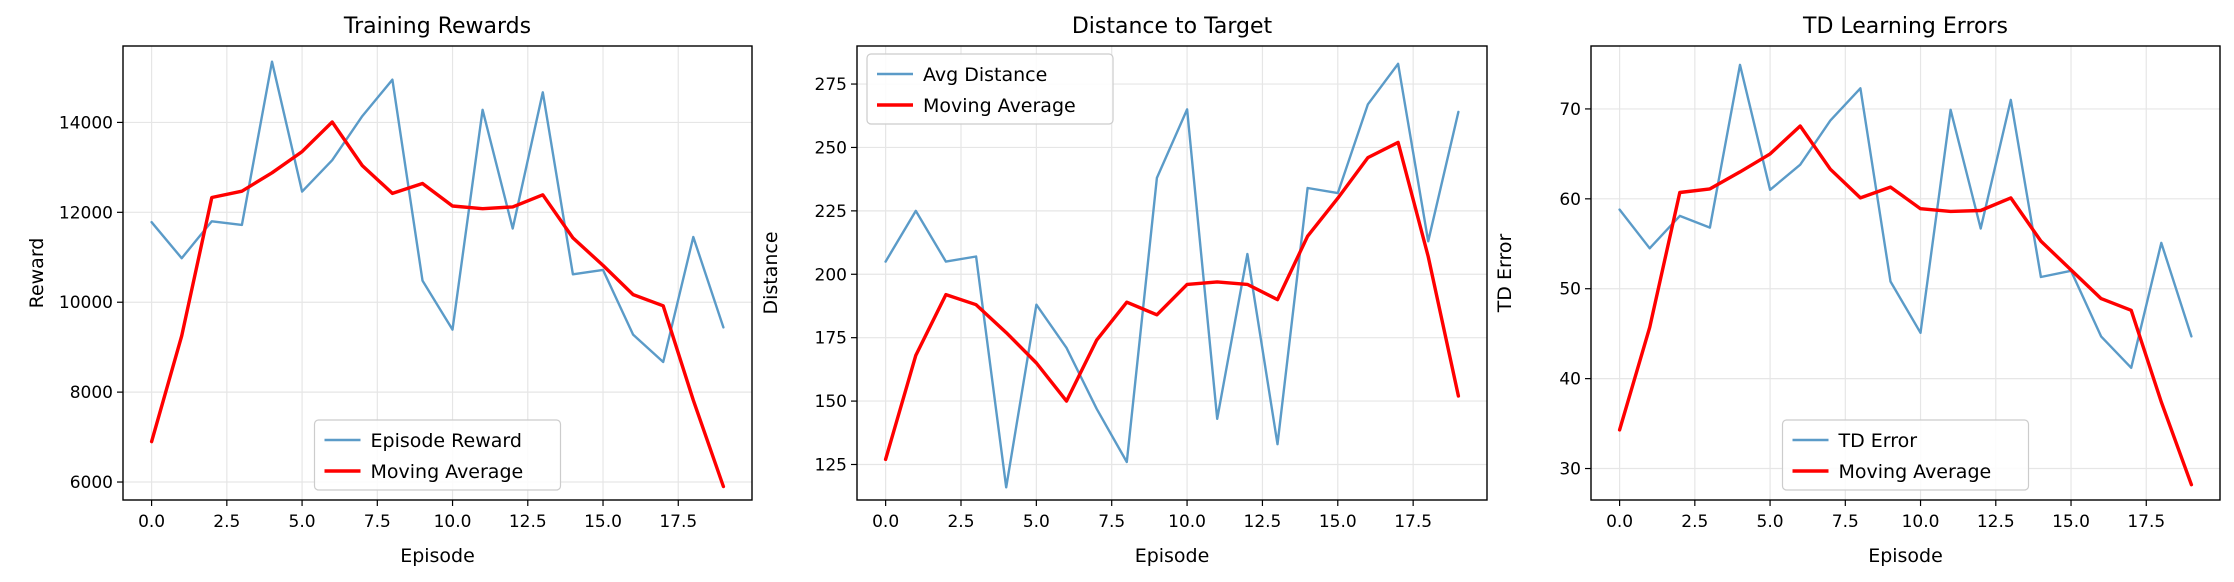  What do you see at coordinates (86, 123) in the screenshot?
I see `y-tick-label: 14000` at bounding box center [86, 123].